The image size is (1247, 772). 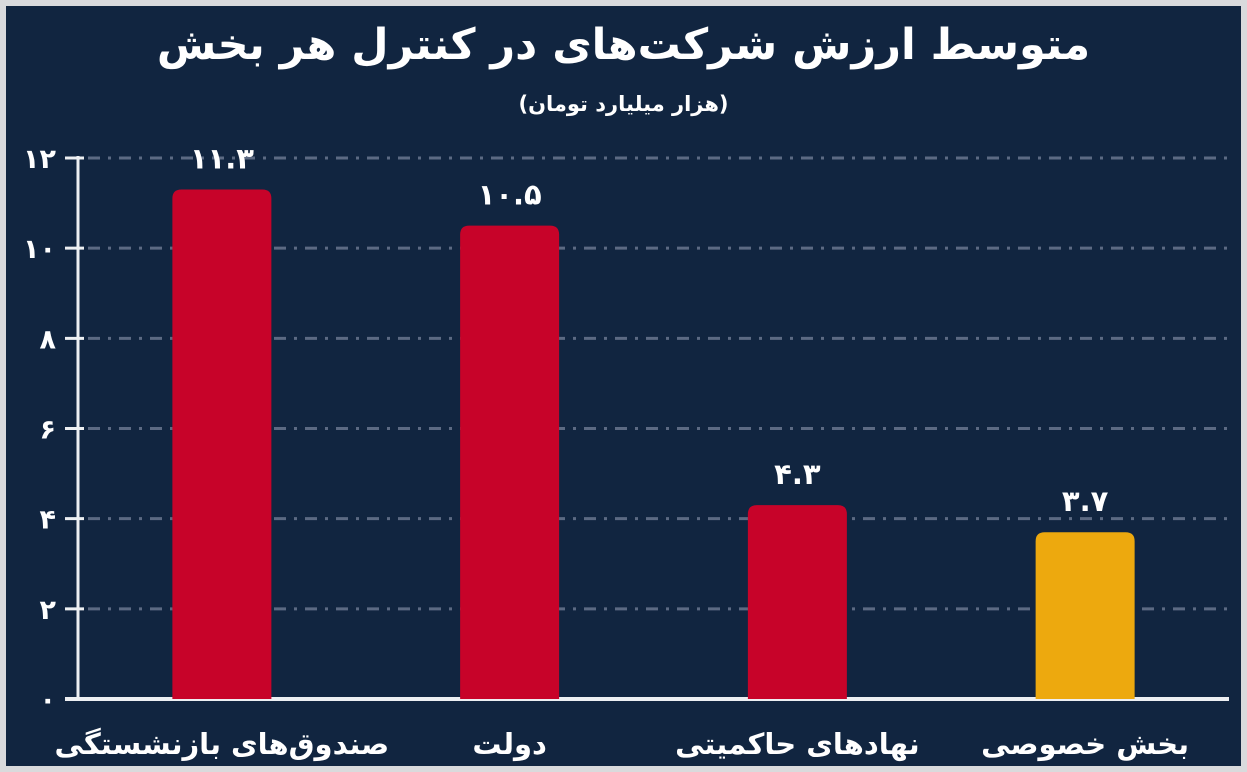 I want to click on bar-value-label-sovereign-institutions: ۴.۳, so click(x=797, y=474).